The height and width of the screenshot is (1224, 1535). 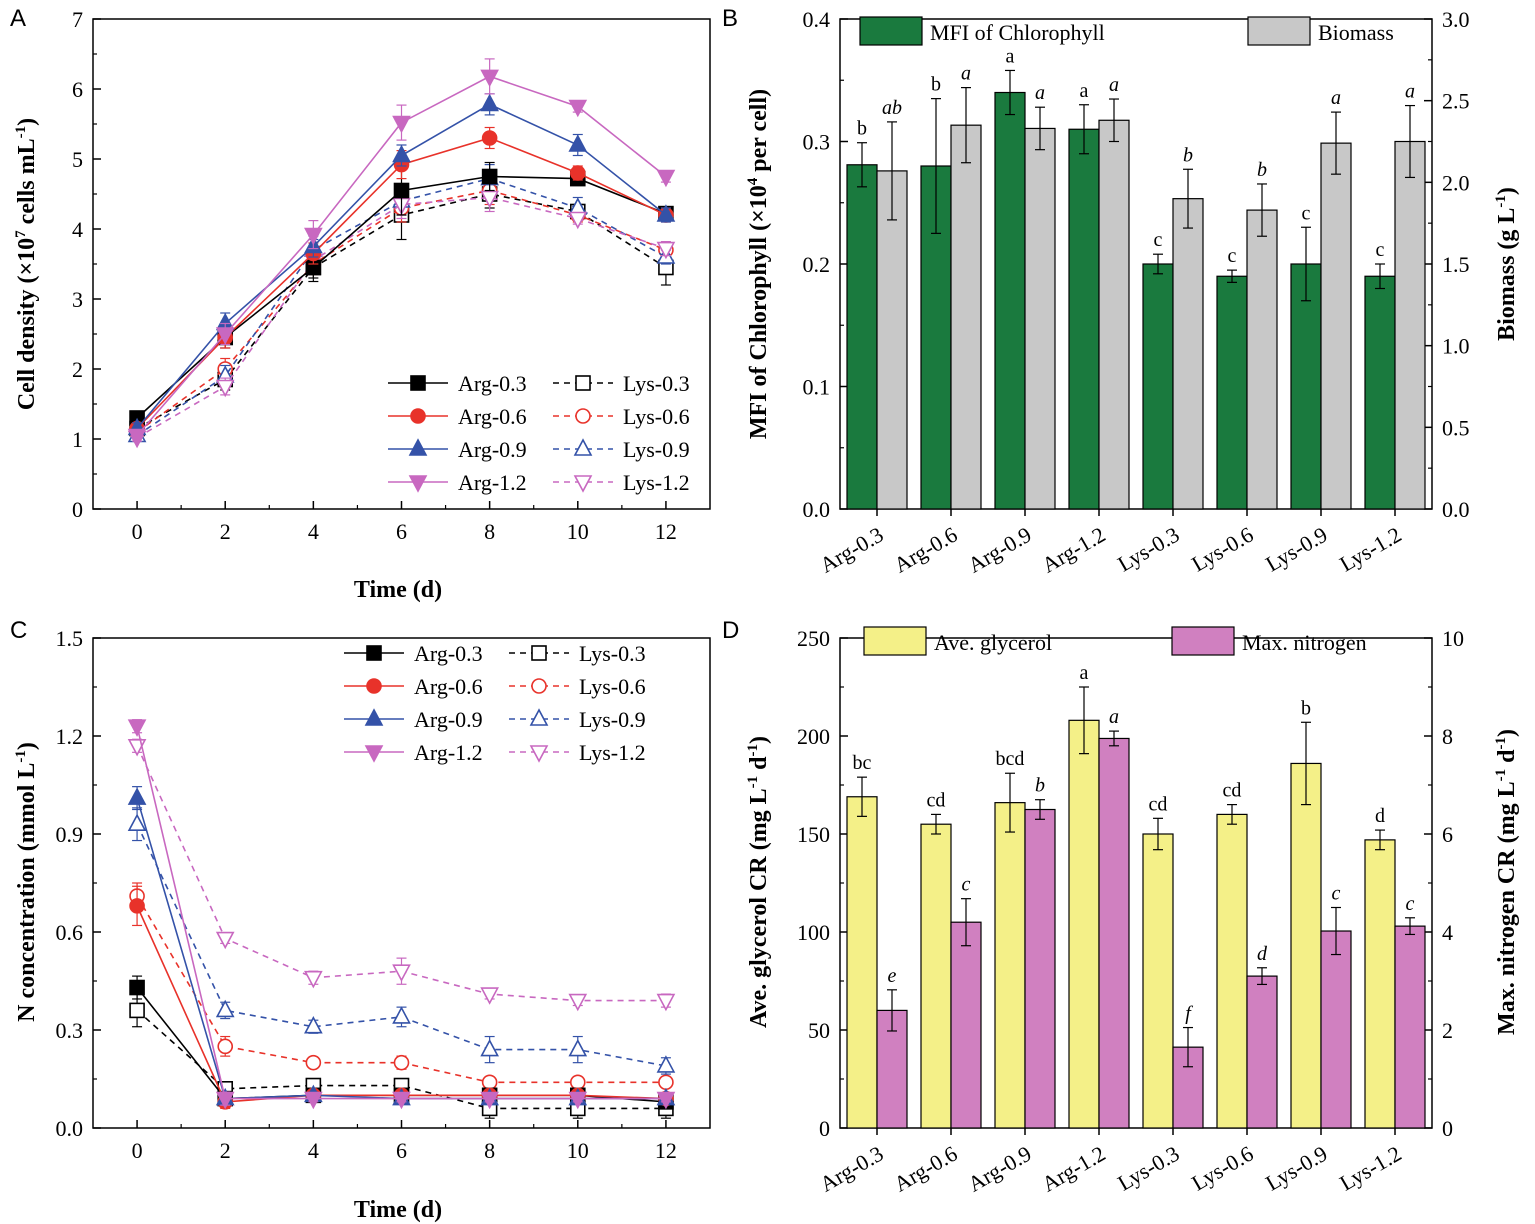 I want to click on panel-a-legend-label: Arg-1.2, so click(x=492, y=482).